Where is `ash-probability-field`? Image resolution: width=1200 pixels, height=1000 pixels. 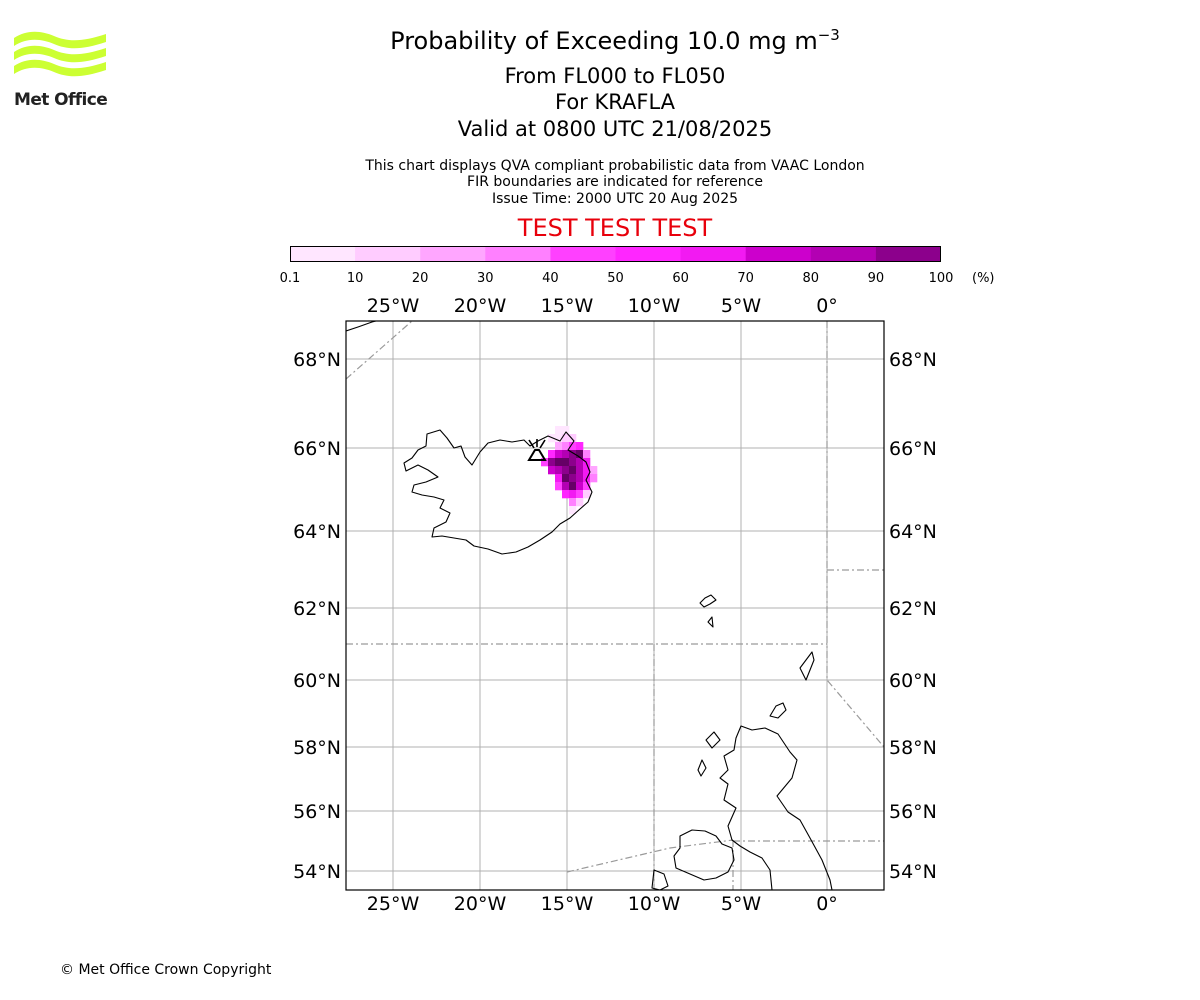 ash-probability-field is located at coordinates (569, 470).